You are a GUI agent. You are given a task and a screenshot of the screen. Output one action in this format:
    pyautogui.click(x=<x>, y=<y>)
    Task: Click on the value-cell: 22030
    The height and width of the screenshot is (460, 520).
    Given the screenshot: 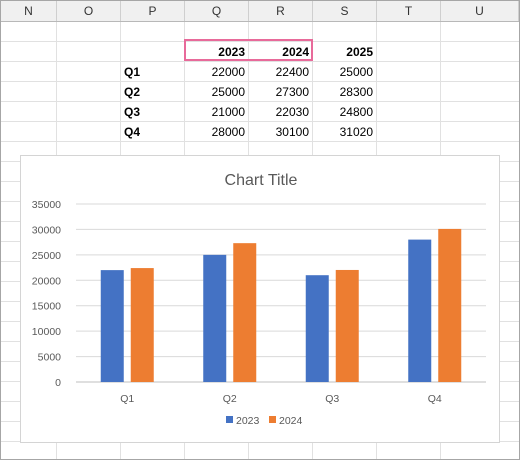 What is the action you would take?
    pyautogui.click(x=292, y=112)
    